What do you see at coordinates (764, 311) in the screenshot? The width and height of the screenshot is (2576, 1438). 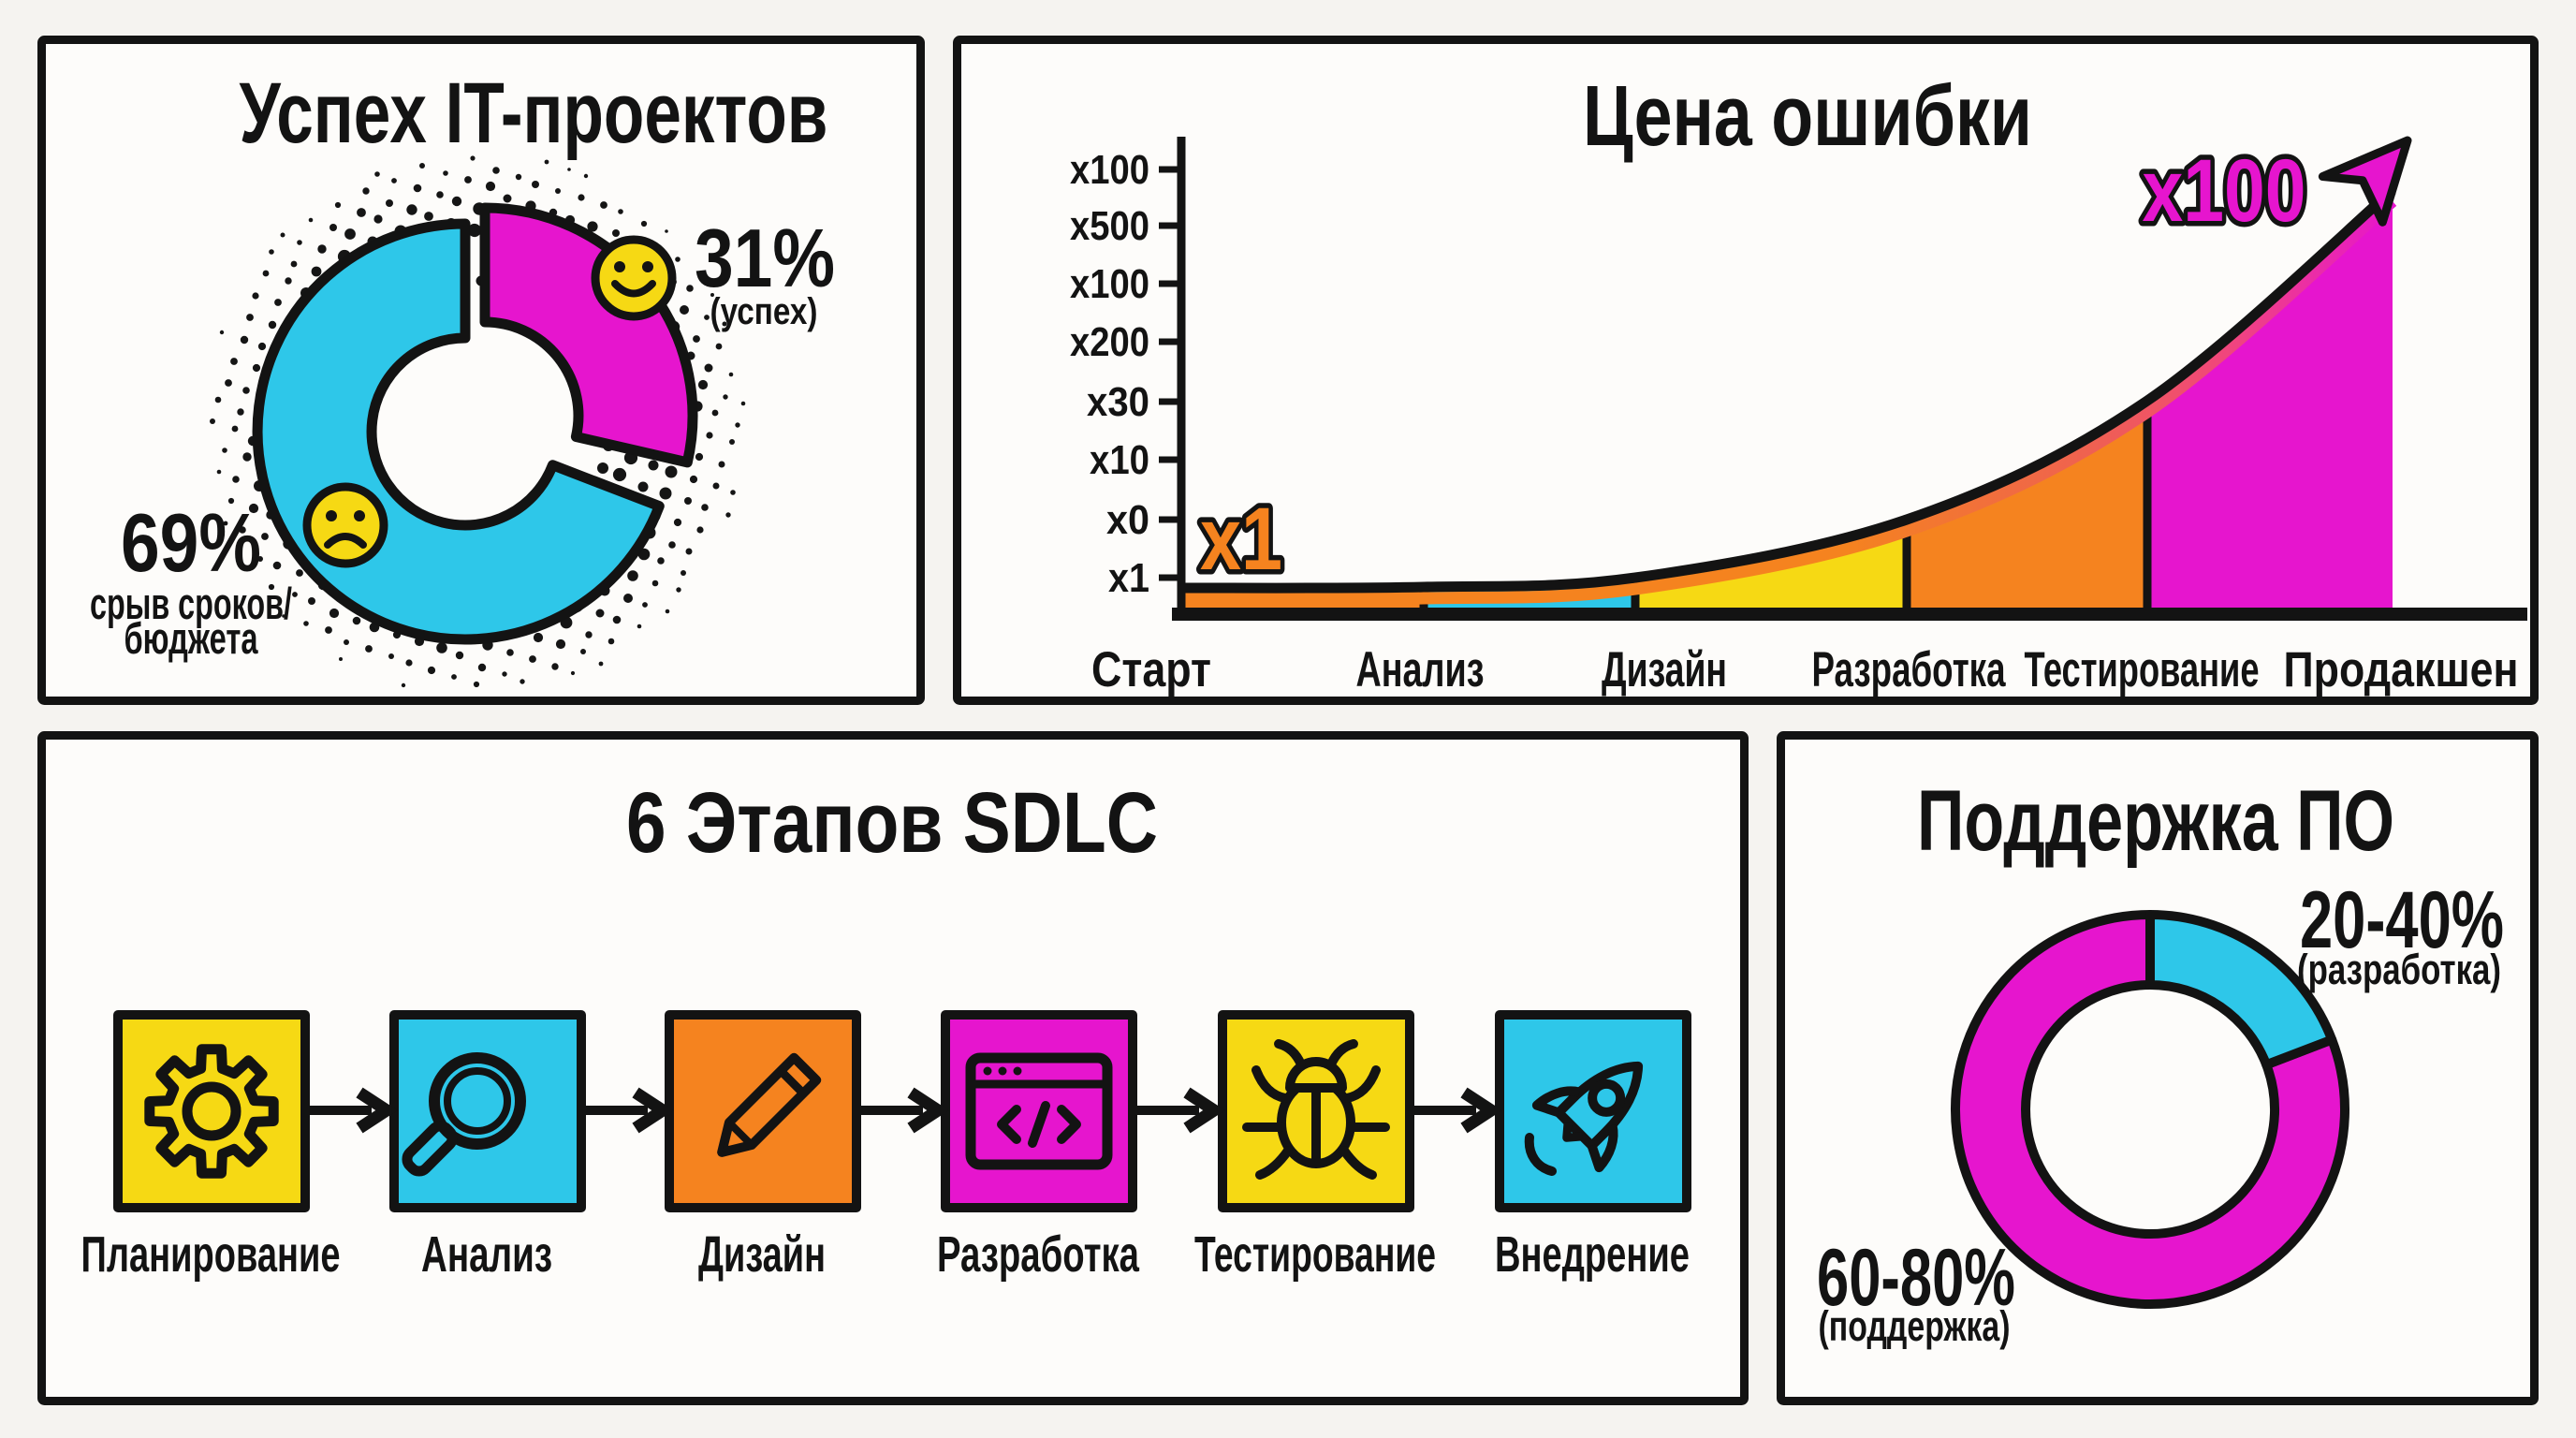 I see `svg-text: (успех)` at bounding box center [764, 311].